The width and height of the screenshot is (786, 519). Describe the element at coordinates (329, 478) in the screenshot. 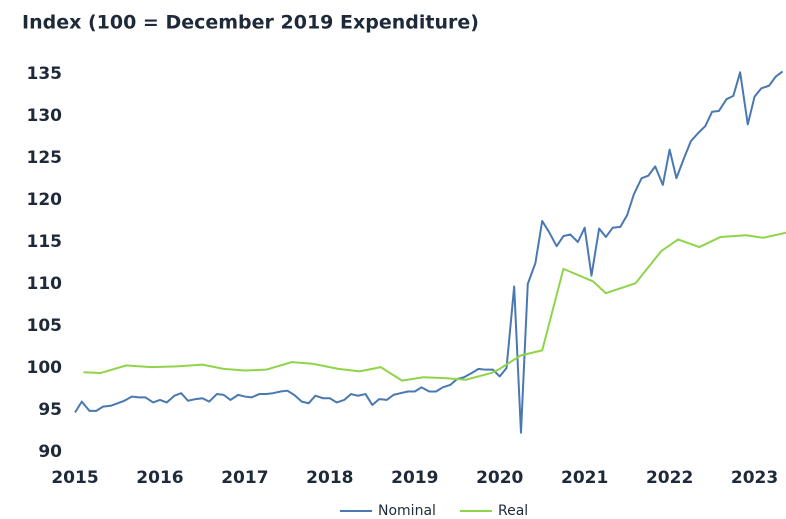

I see `x-tick-label: 2018` at that location.